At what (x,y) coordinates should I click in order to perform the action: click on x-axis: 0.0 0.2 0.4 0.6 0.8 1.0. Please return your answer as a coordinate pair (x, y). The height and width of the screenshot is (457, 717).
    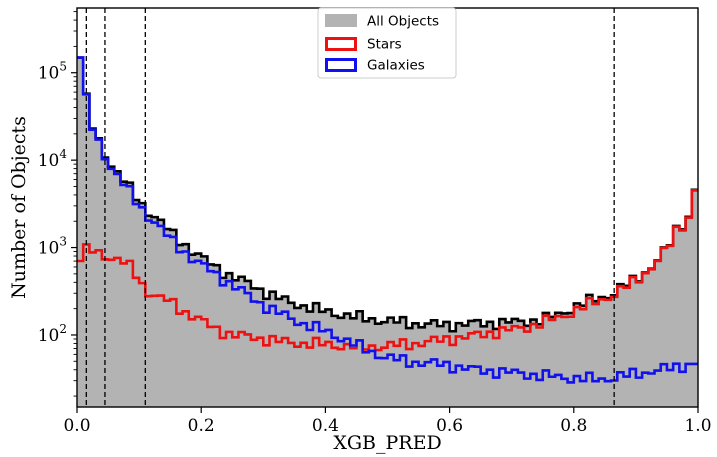
    Looking at the image, I should click on (387, 421).